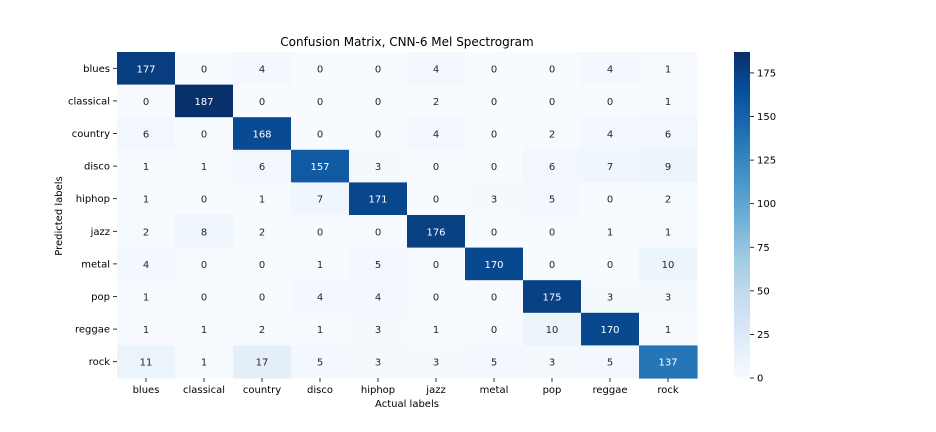 The image size is (936, 432). Describe the element at coordinates (319, 167) in the screenshot. I see `cell-value-label: 157` at that location.